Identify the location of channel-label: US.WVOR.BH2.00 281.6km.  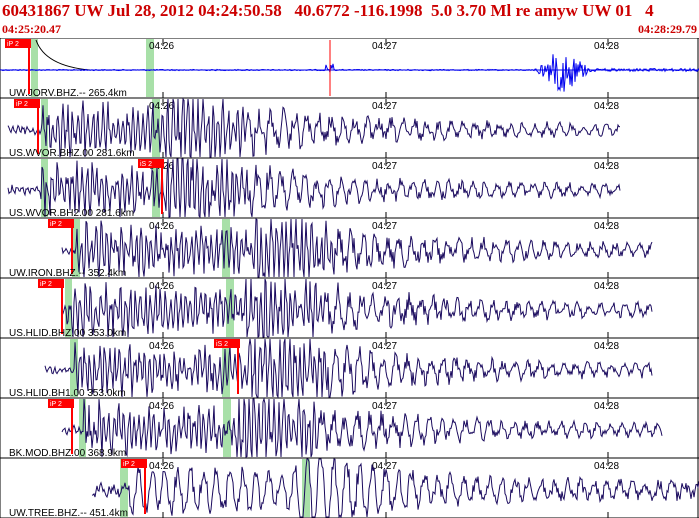
(71, 213).